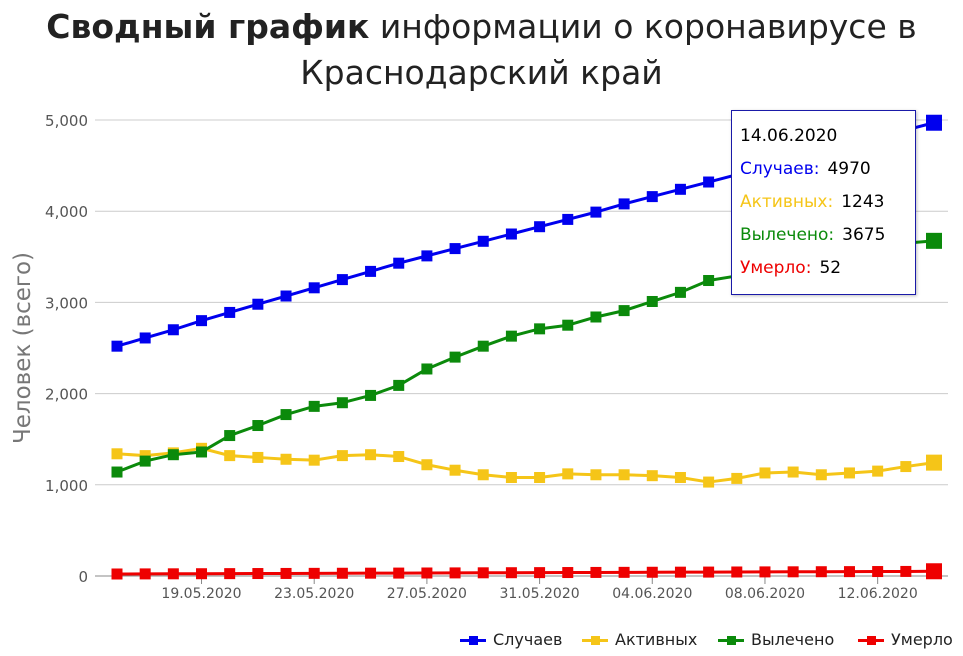 This screenshot has width=963, height=656. Describe the element at coordinates (66, 212) in the screenshot. I see `y-tick-label: 4,000` at that location.